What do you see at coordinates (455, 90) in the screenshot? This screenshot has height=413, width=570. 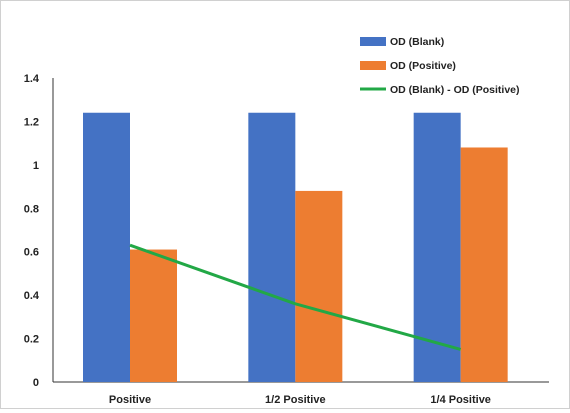 I see `legend-label: OD (Blank) - OD (Positive)` at bounding box center [455, 90].